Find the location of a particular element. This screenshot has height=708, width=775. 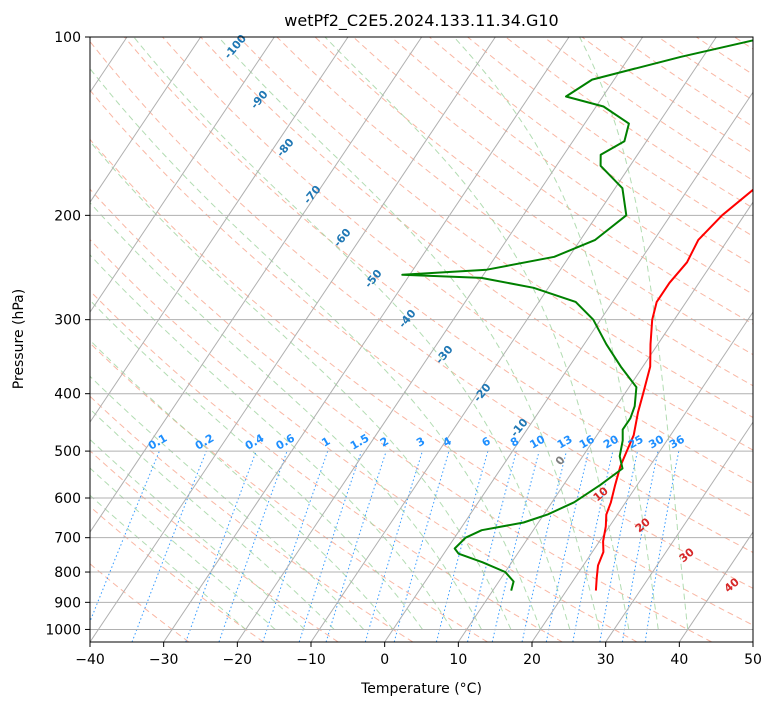

y-tick-label: 300 is located at coordinates (67, 321).